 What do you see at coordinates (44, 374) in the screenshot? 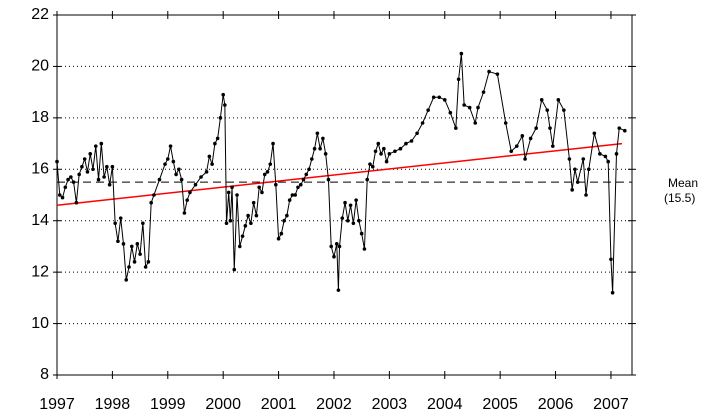
I see `y-tick-label: 8` at bounding box center [44, 374].